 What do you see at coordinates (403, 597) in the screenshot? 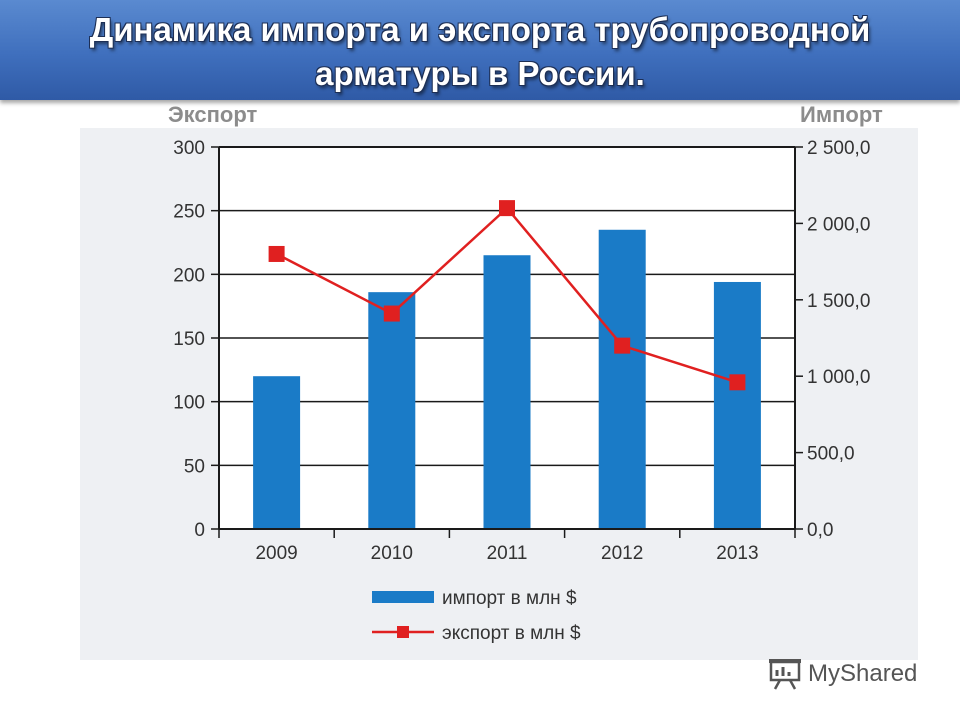
I see `legend-import-swatch` at bounding box center [403, 597].